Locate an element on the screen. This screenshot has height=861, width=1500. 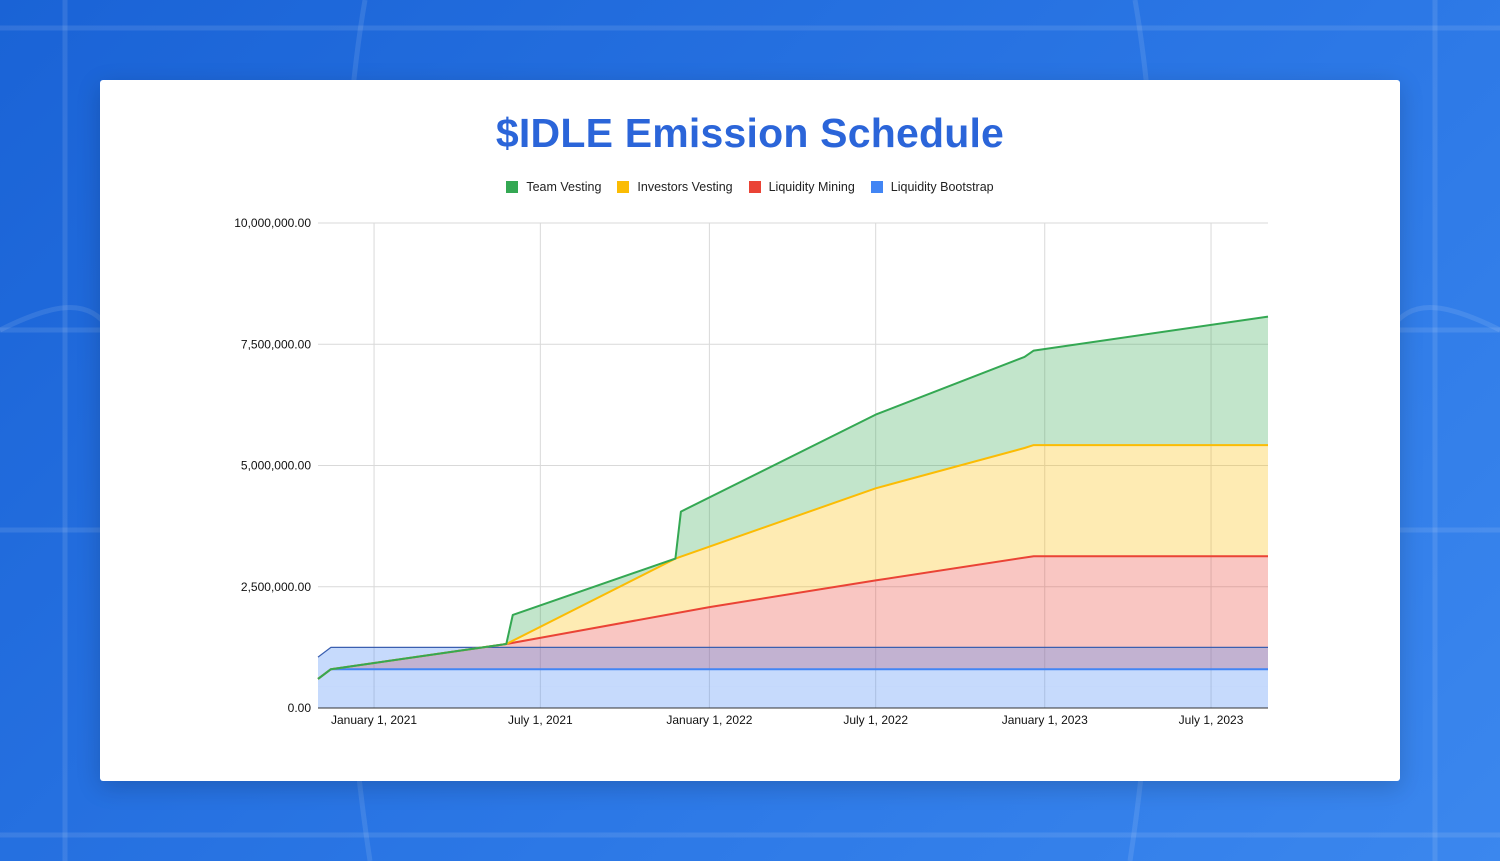
area-liquidity-mining is located at coordinates (793, 617).